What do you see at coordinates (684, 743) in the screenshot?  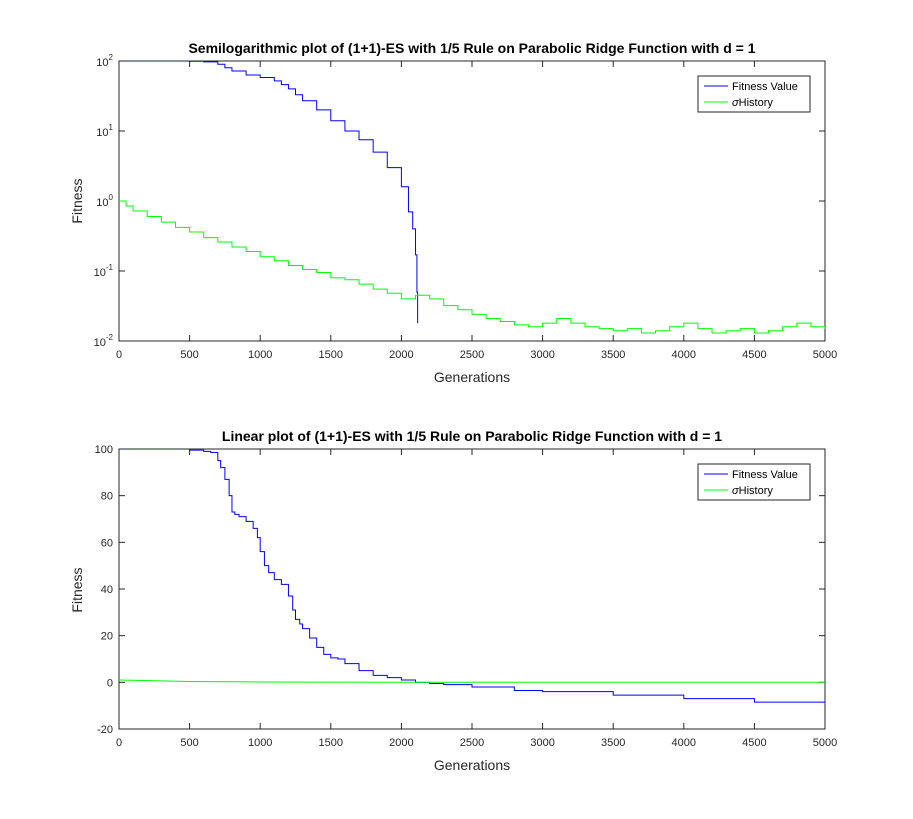 I see `linear-plot-xtick-label: 4000` at bounding box center [684, 743].